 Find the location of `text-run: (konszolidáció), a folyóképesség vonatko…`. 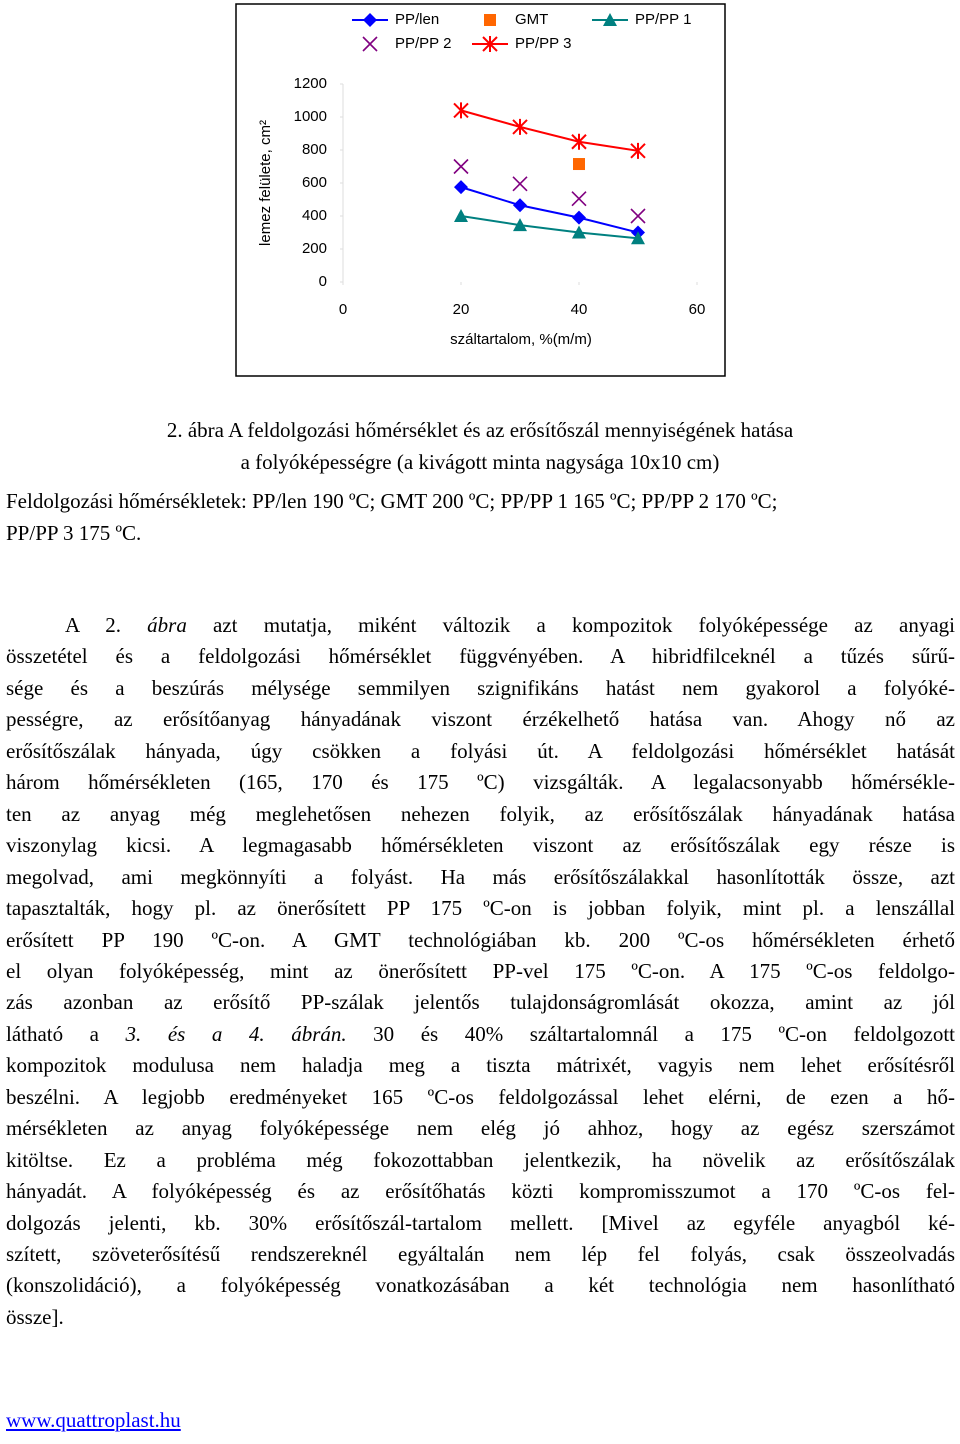

text-run: (konszolidáció), a folyóképesség vonatko… is located at coordinates (480, 1285).